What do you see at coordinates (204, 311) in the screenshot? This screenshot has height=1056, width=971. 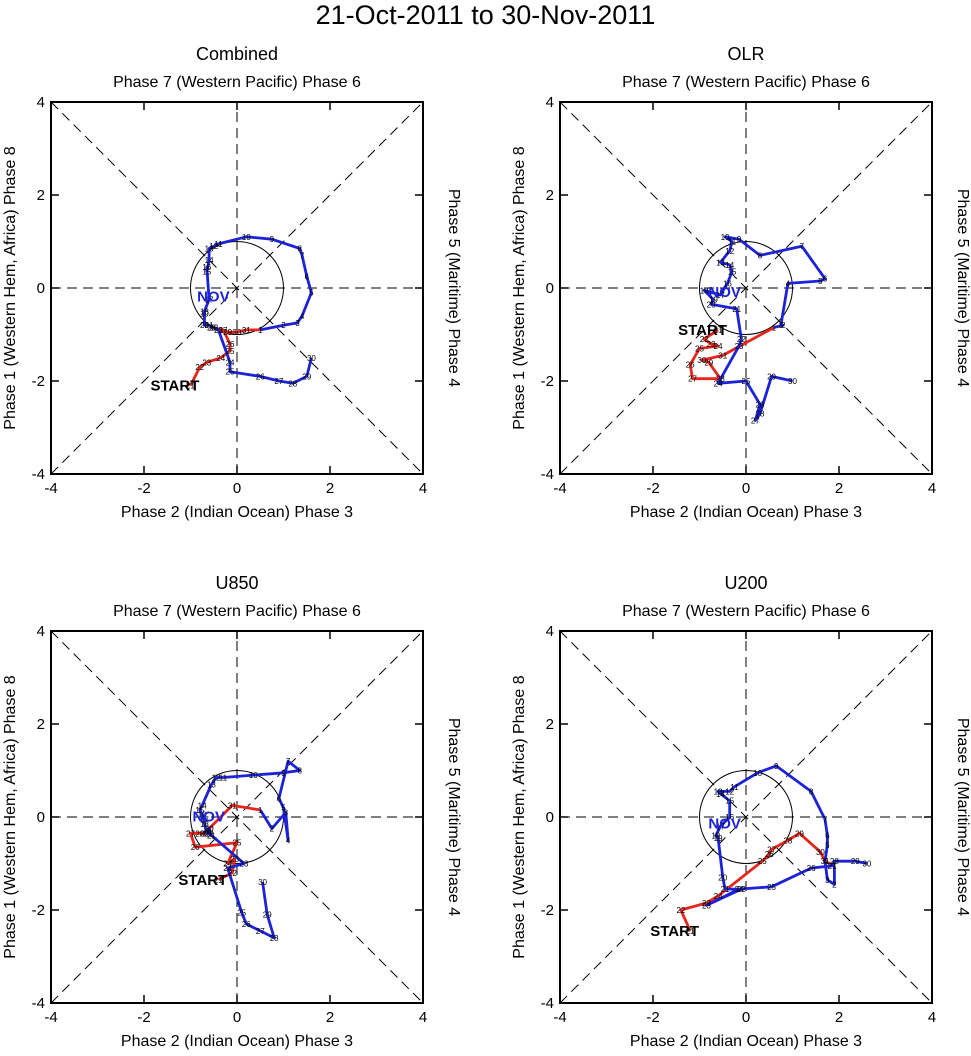 I see `day-label: 18` at bounding box center [204, 311].